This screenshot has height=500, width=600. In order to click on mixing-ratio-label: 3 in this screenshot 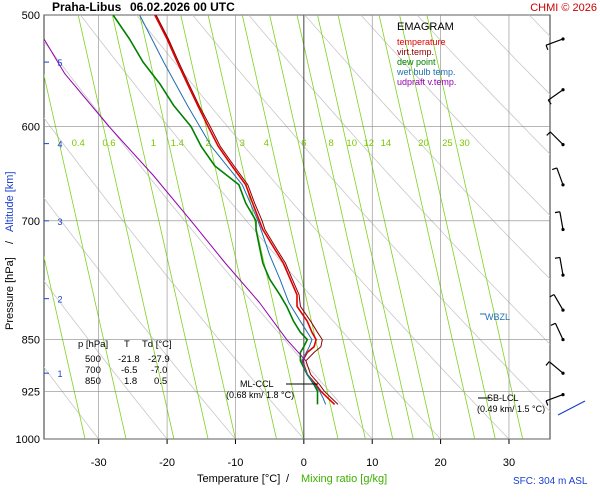, I will do `click(242, 143)`.